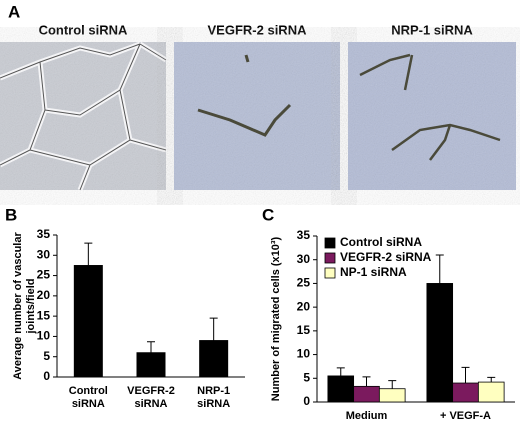 The height and width of the screenshot is (434, 520). What do you see at coordinates (151, 397) in the screenshot?
I see `x-tick-label: VEGFR-2 siRNA` at bounding box center [151, 397].